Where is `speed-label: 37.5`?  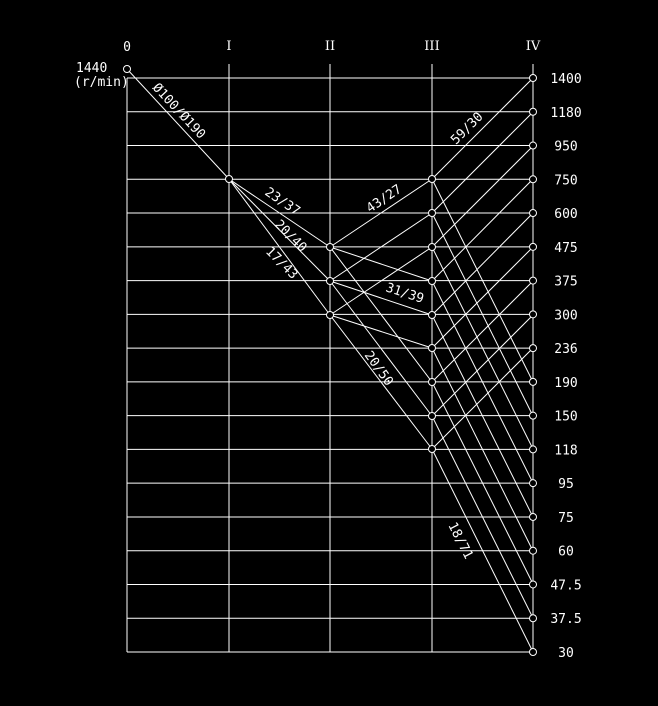
speed-label: 37.5 is located at coordinates (565, 619).